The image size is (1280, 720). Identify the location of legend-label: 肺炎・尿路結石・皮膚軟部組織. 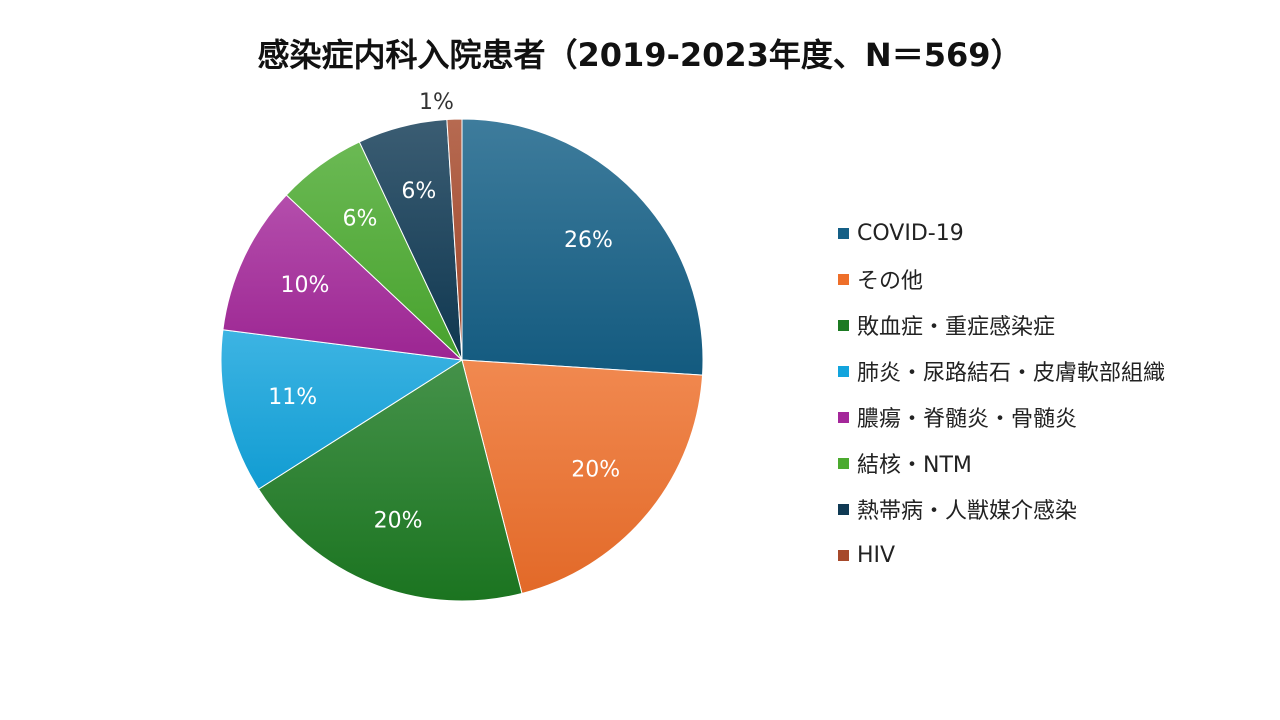
(1011, 373).